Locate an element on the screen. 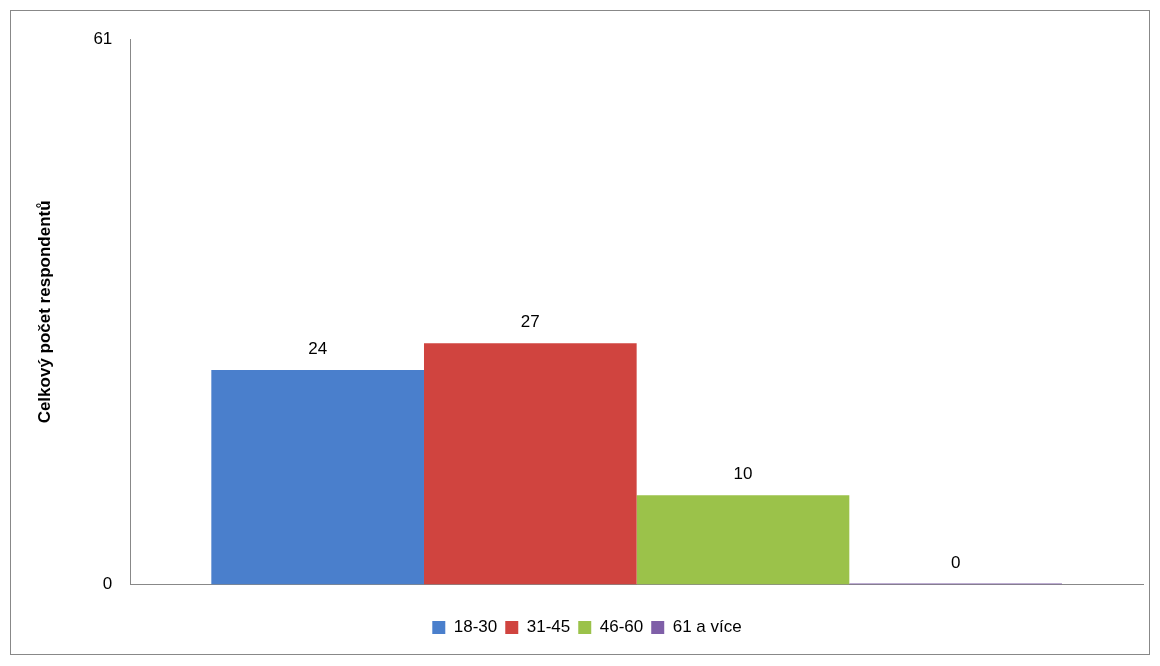  y-tick-label: 61 is located at coordinates (103, 38).